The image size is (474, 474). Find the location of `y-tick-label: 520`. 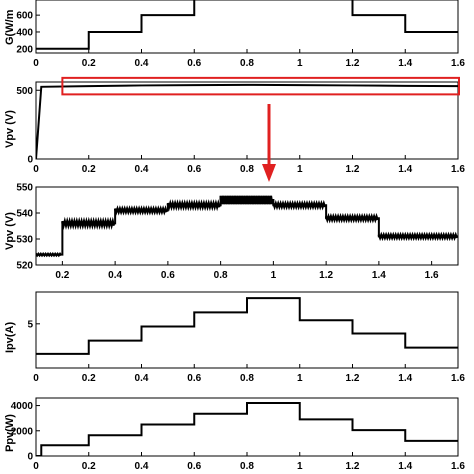

y-tick-label: 520 is located at coordinates (24, 266).